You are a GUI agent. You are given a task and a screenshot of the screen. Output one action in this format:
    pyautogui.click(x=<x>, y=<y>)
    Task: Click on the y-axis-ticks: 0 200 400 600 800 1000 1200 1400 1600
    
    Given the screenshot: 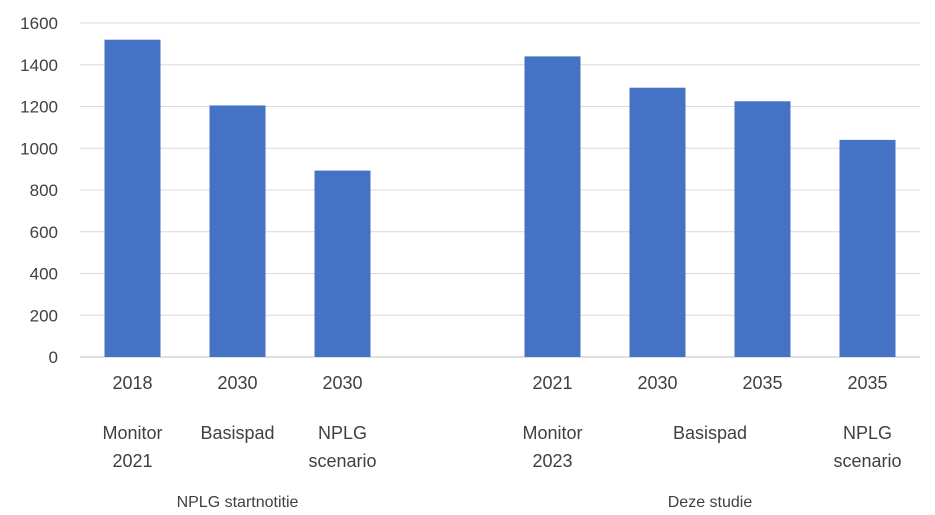 What is the action you would take?
    pyautogui.click(x=39, y=190)
    